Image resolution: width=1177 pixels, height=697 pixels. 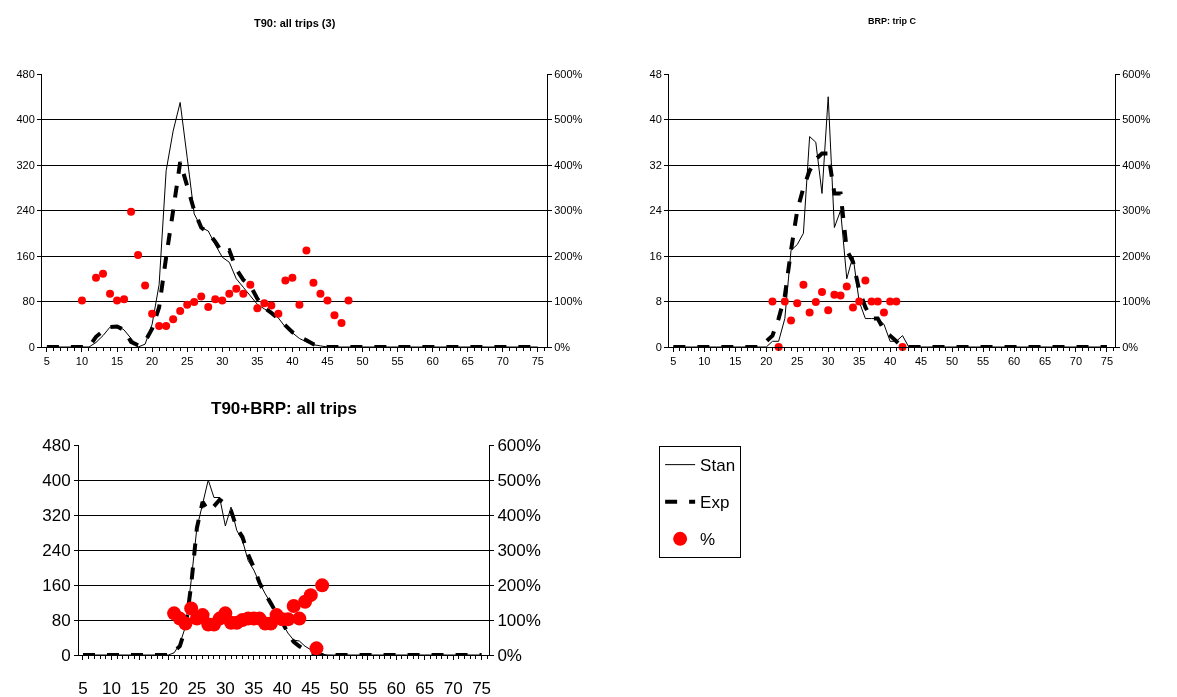 What do you see at coordinates (715, 503) in the screenshot?
I see `legend-label: Exp` at bounding box center [715, 503].